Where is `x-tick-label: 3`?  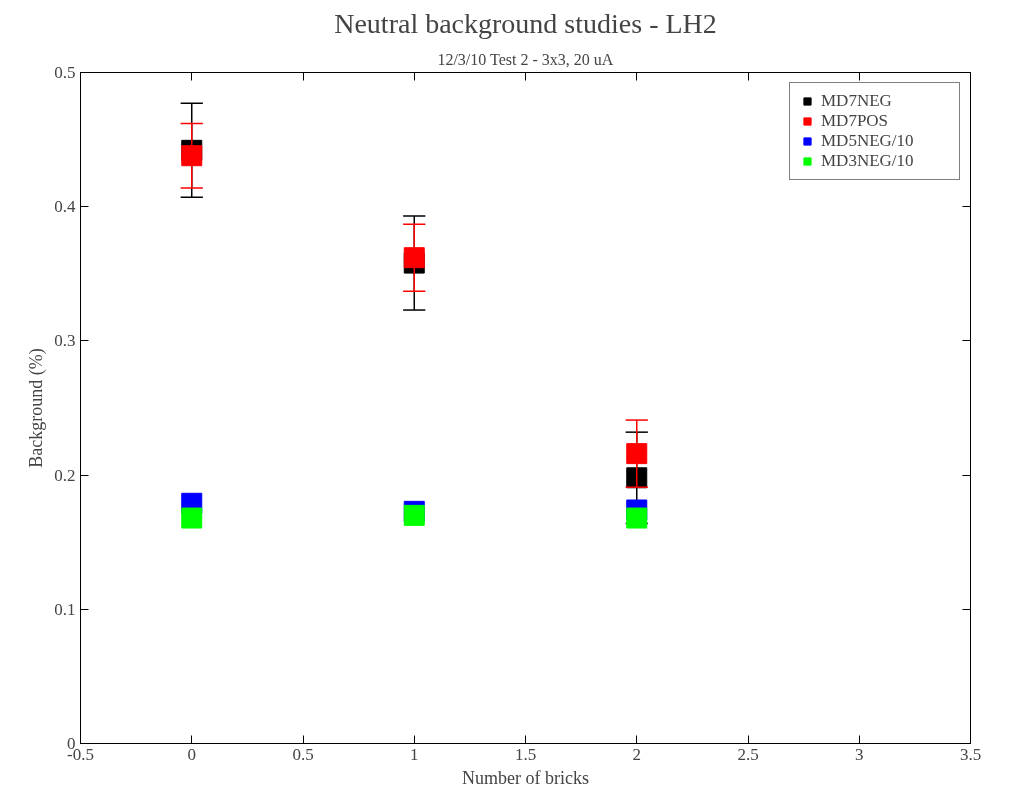 x-tick-label: 3 is located at coordinates (859, 754).